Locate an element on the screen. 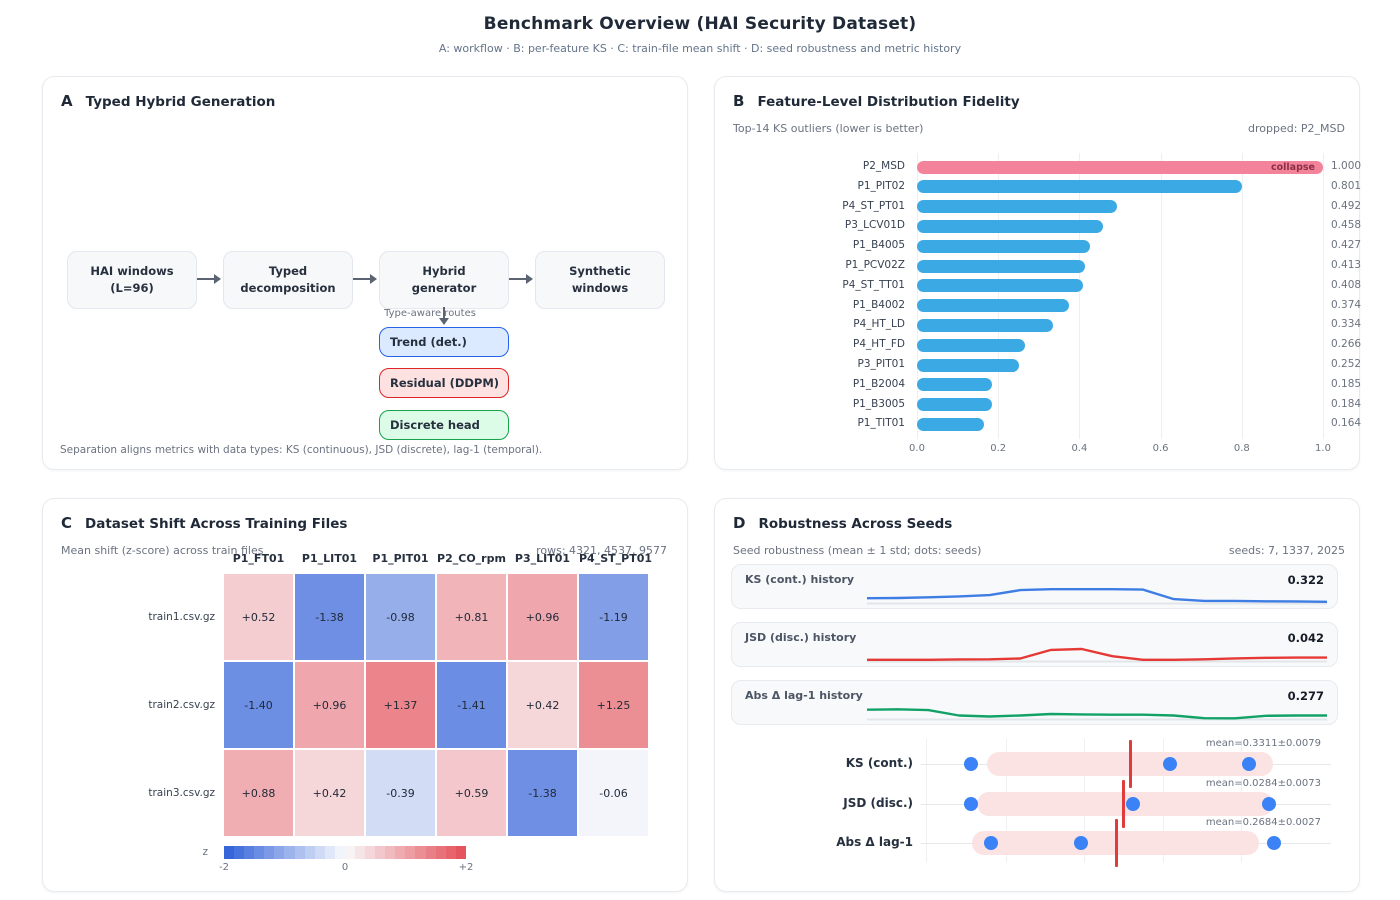 This screenshot has height=900, width=1400. bar-P1_PCV02Z is located at coordinates (1001, 266).